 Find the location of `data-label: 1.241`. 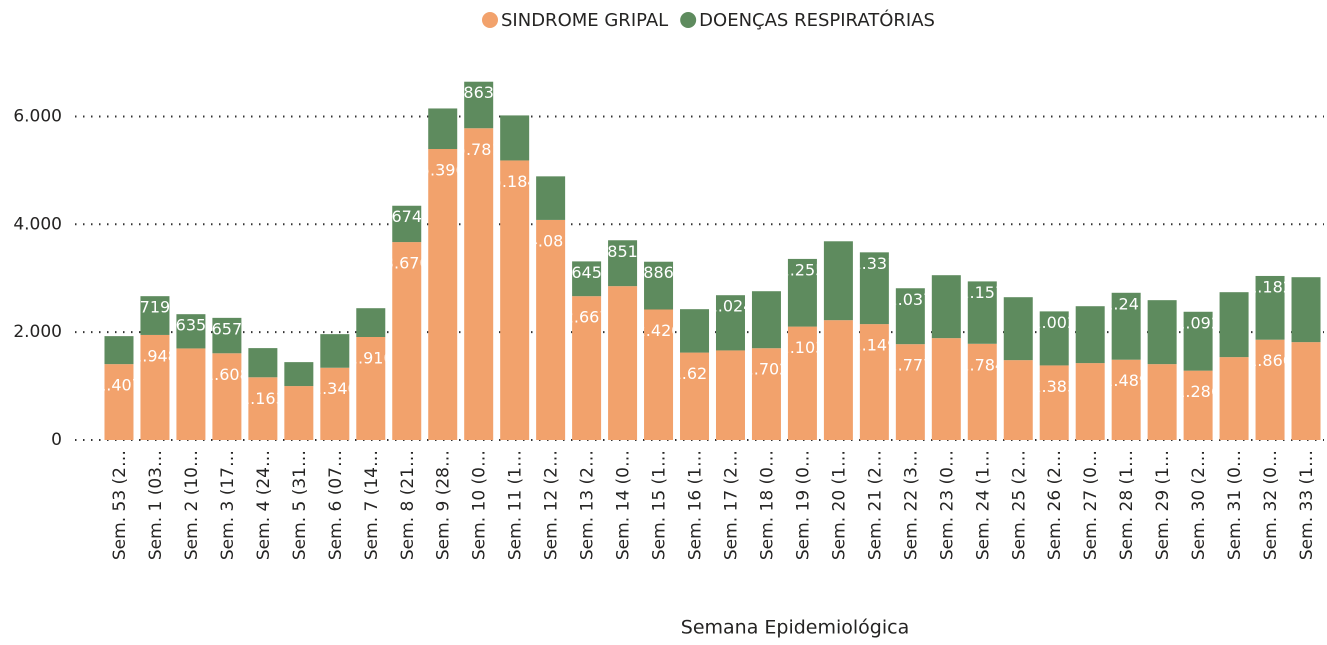

data-label: 1.241 is located at coordinates (1126, 303).